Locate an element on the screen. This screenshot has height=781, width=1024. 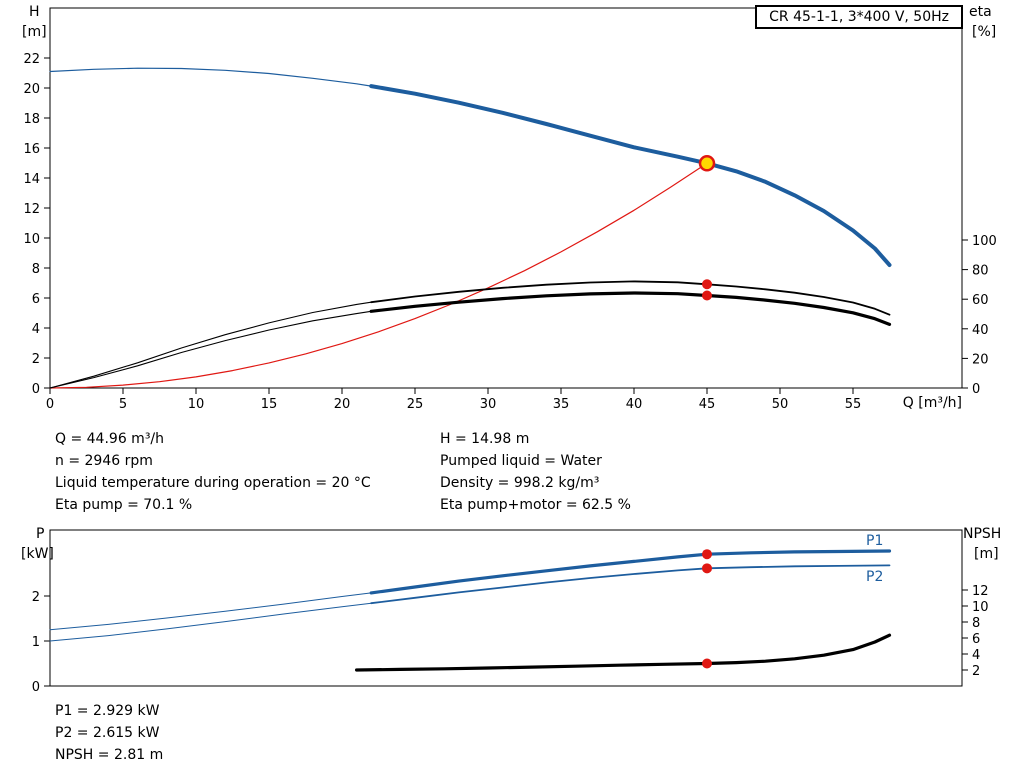
flow-axis-title: Q [m³/h] is located at coordinates (932, 403).